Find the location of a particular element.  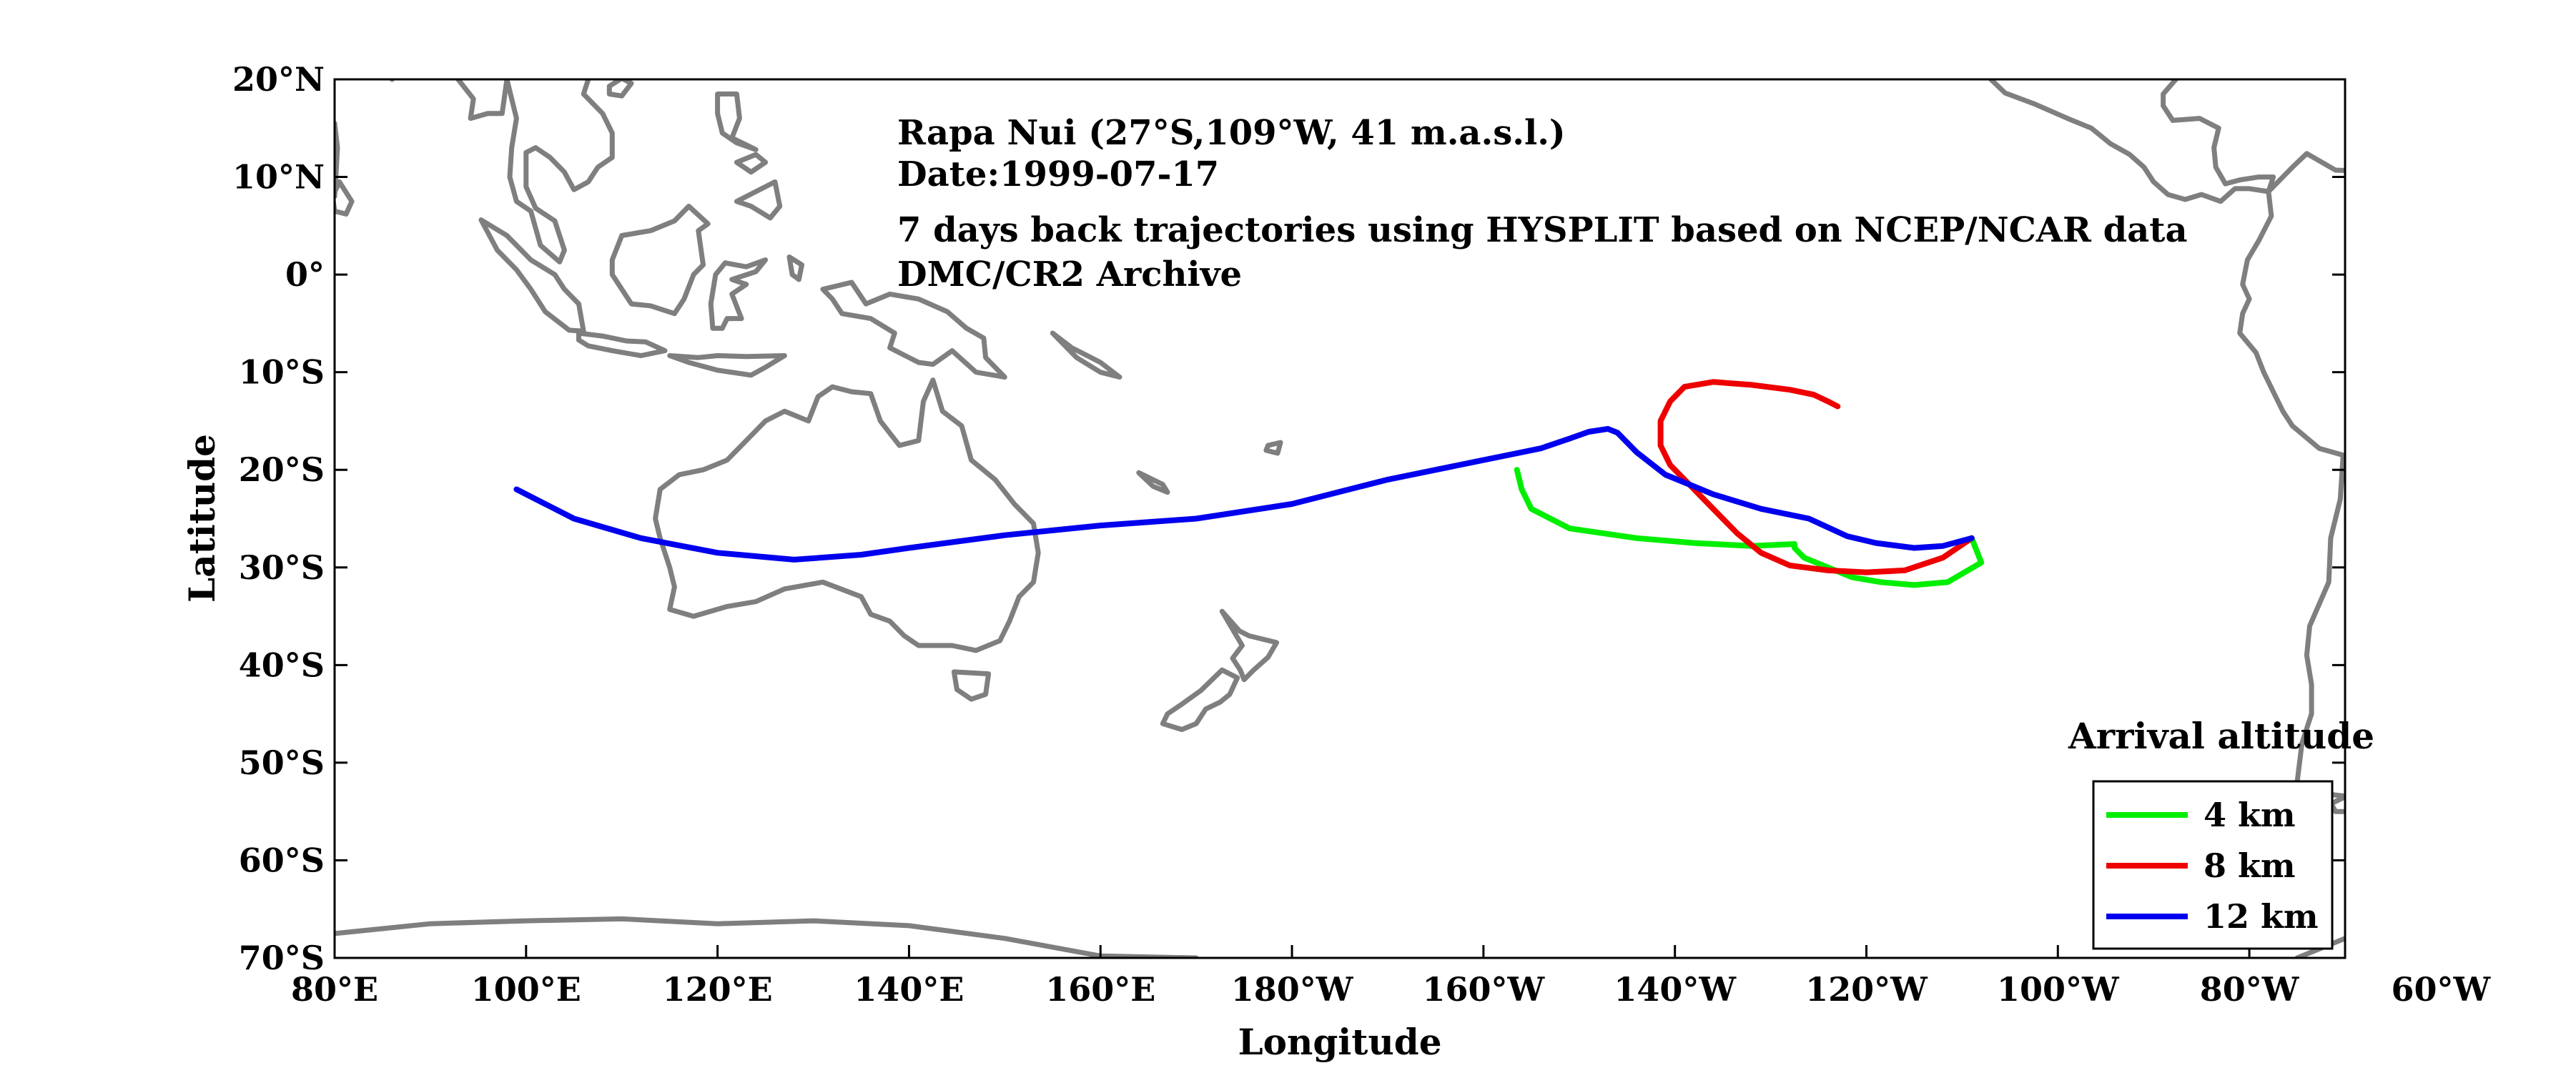

x-tick-label: 140°W is located at coordinates (1675, 989).